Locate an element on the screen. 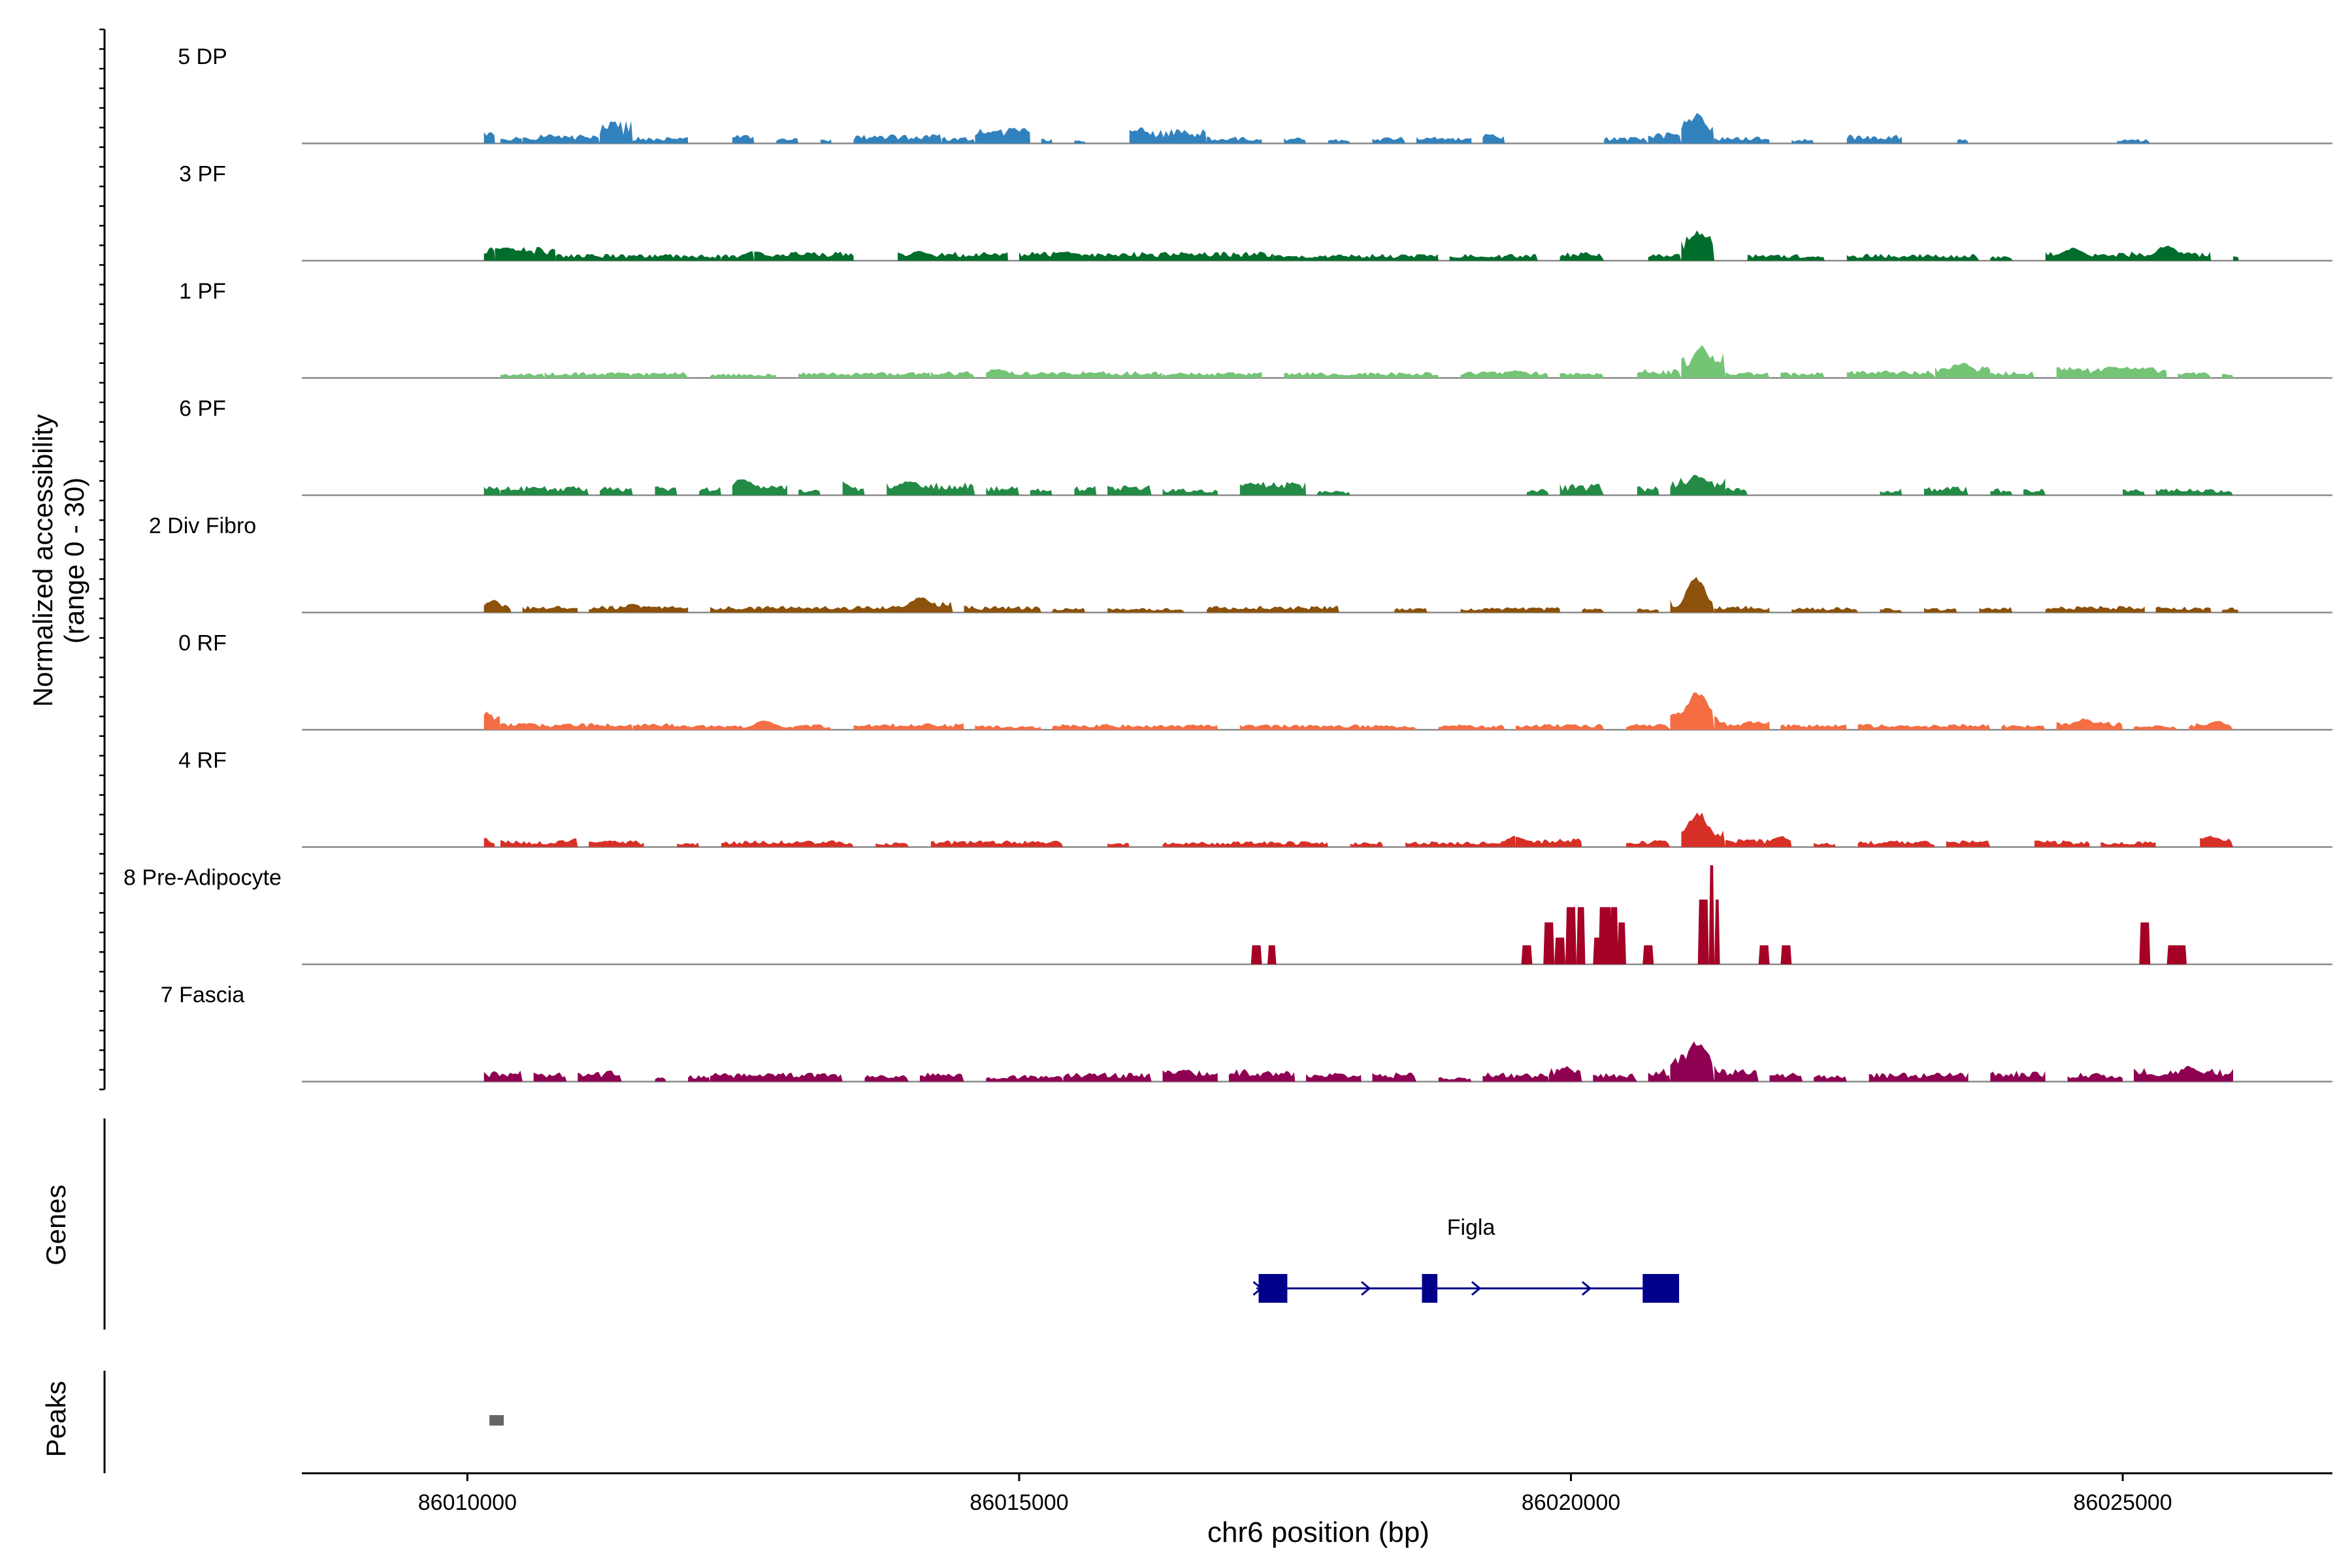  track-label: 0 RF is located at coordinates (202, 643).